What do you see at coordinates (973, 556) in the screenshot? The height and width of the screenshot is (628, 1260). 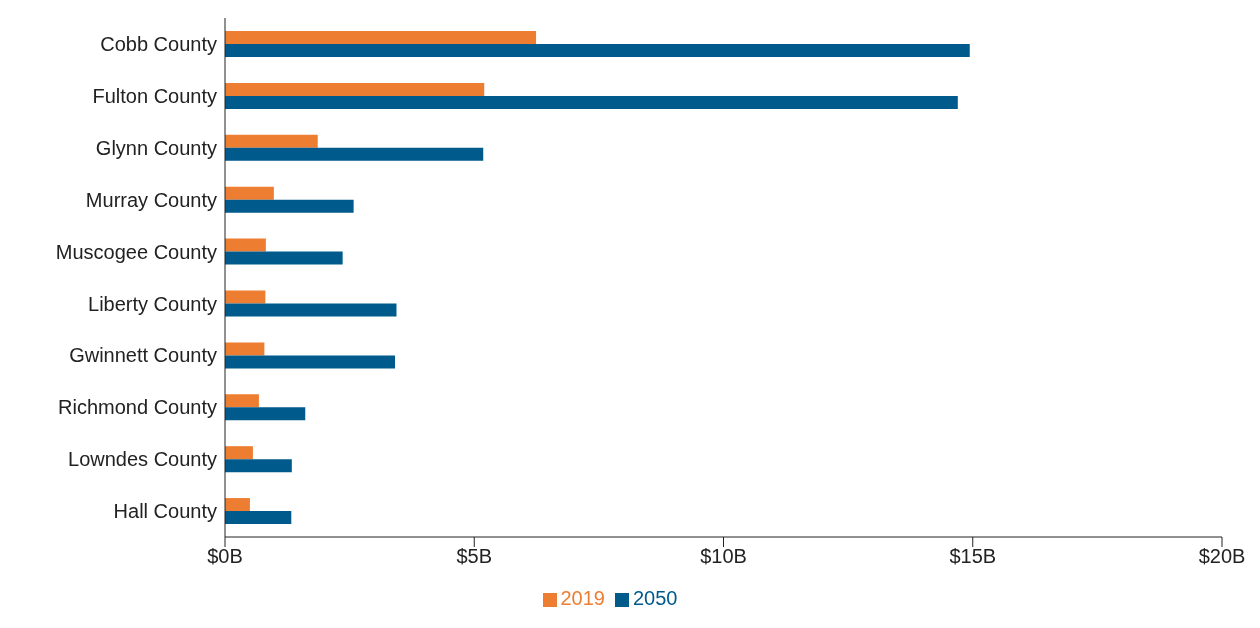 I see `x-tick-label: $15B` at bounding box center [973, 556].